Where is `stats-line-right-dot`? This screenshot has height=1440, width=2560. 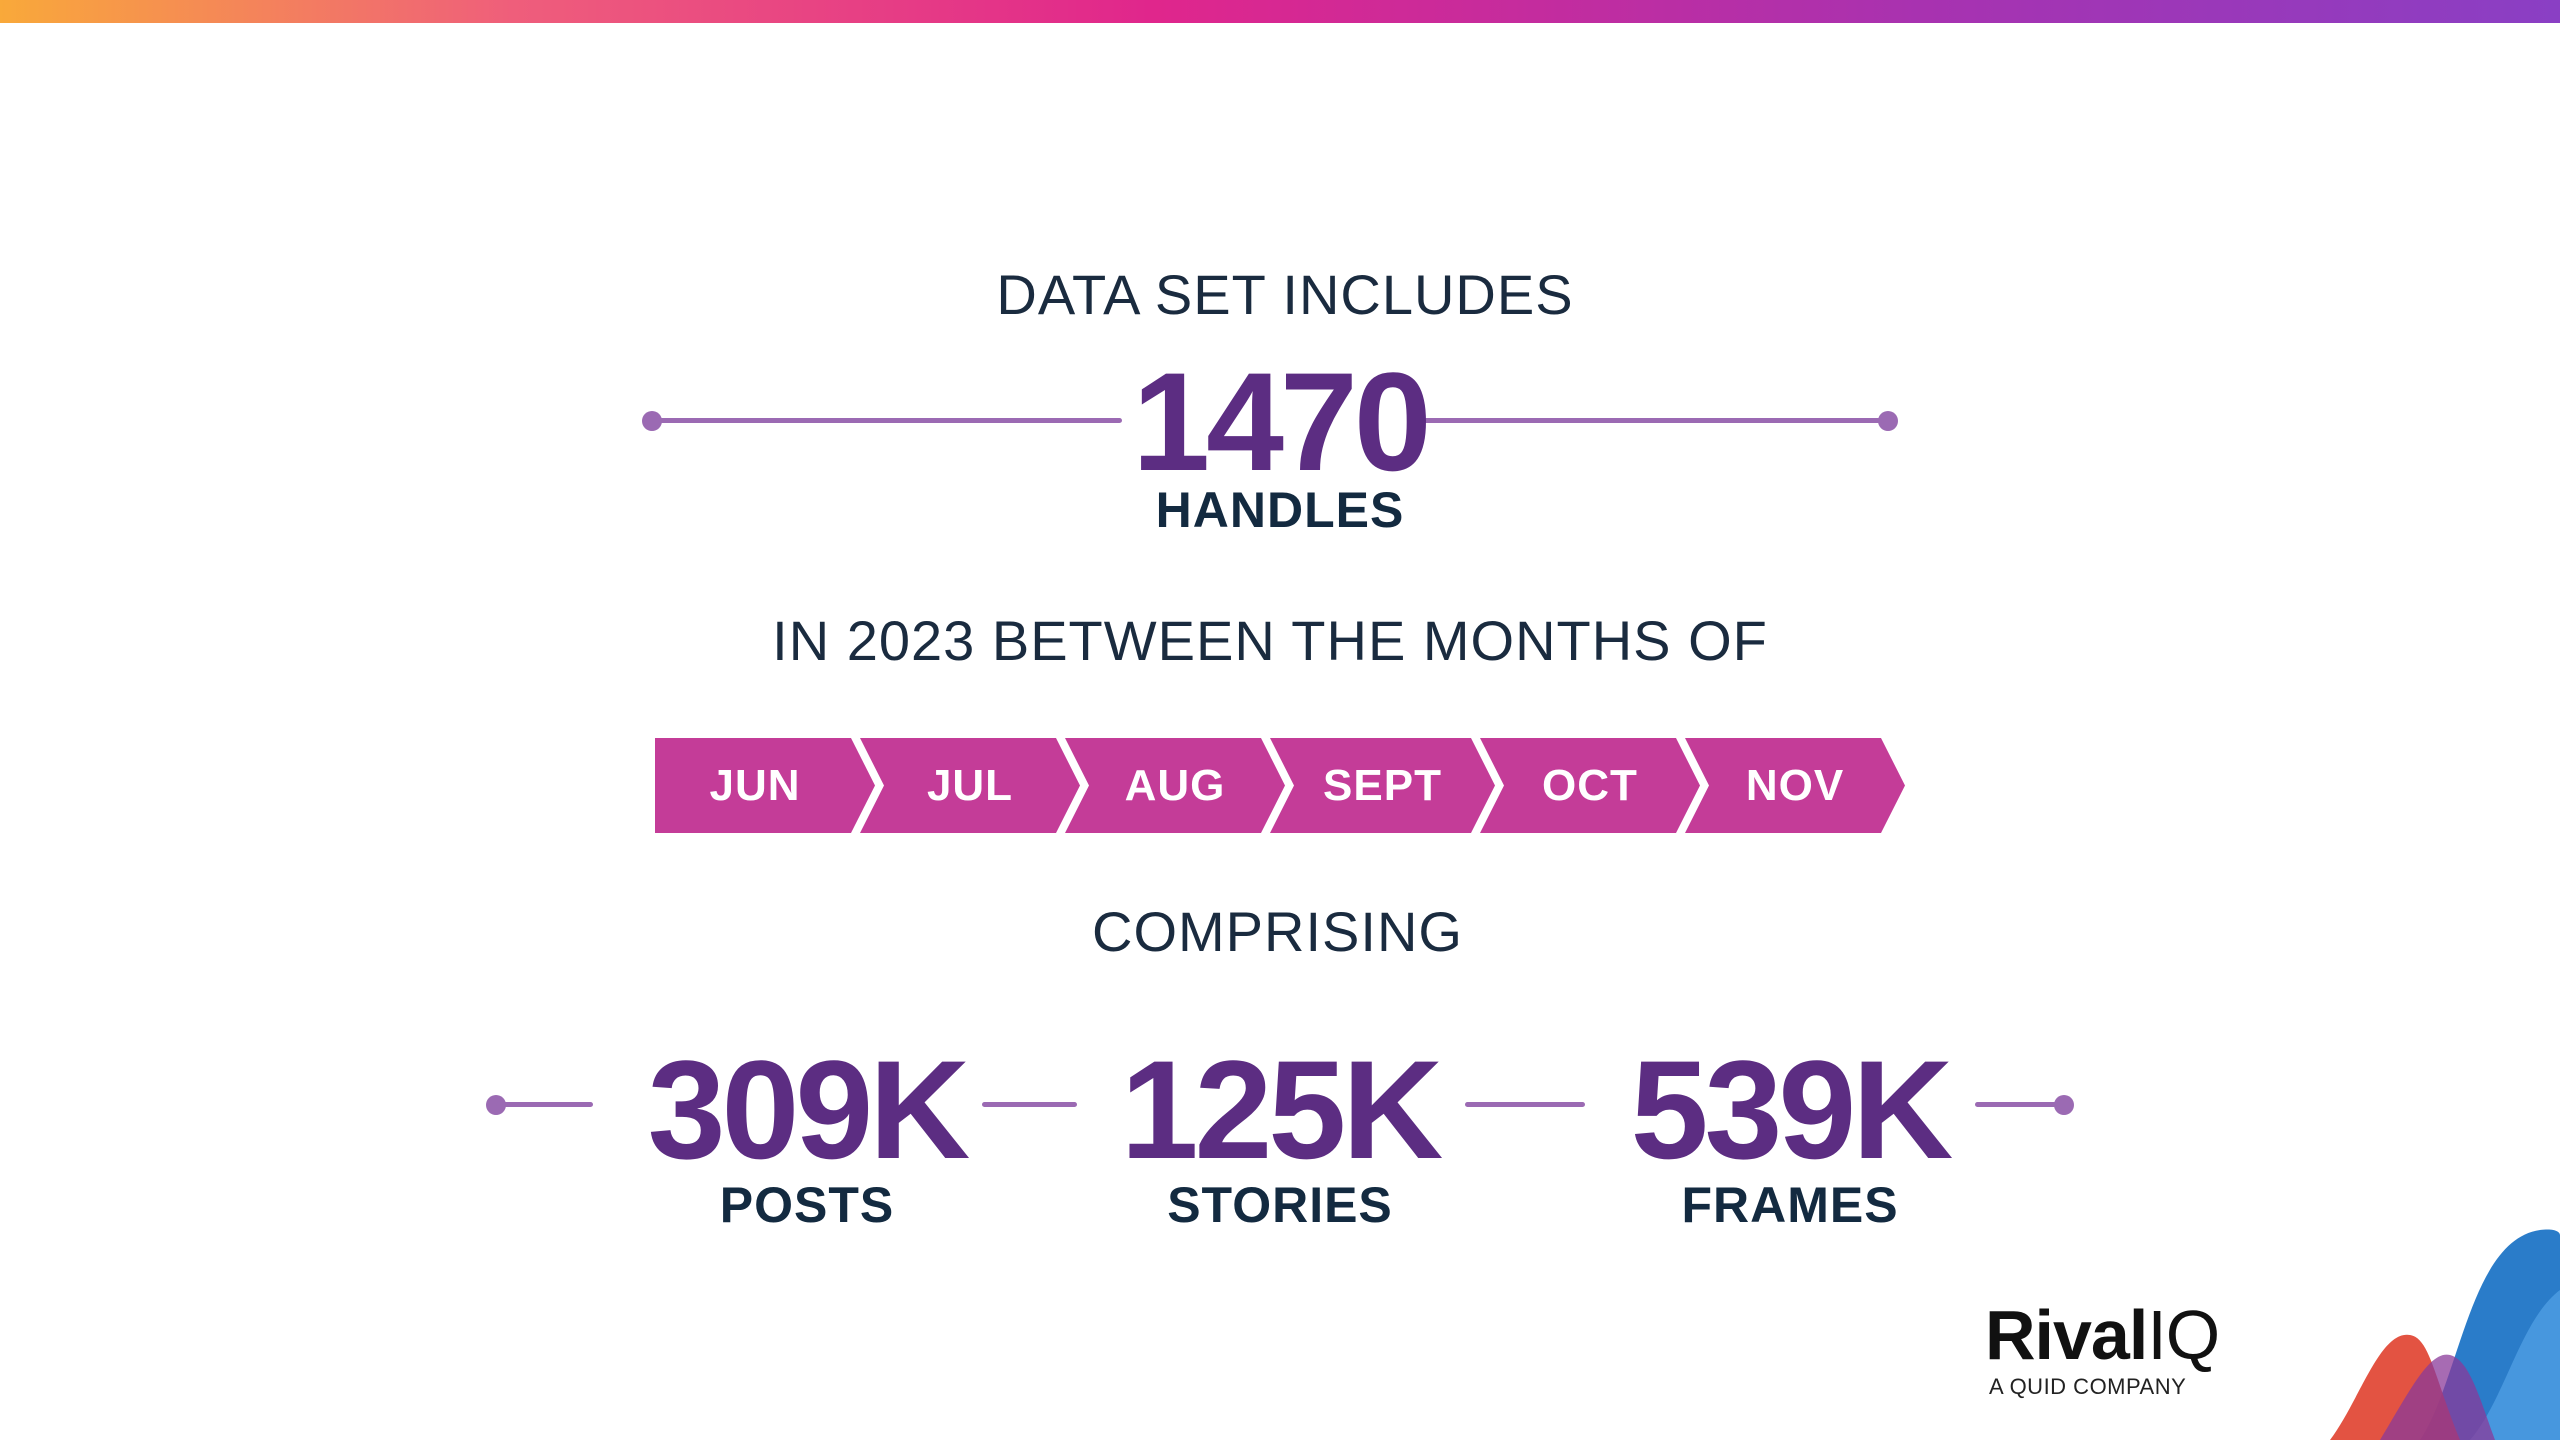
stats-line-right-dot is located at coordinates (2064, 1105).